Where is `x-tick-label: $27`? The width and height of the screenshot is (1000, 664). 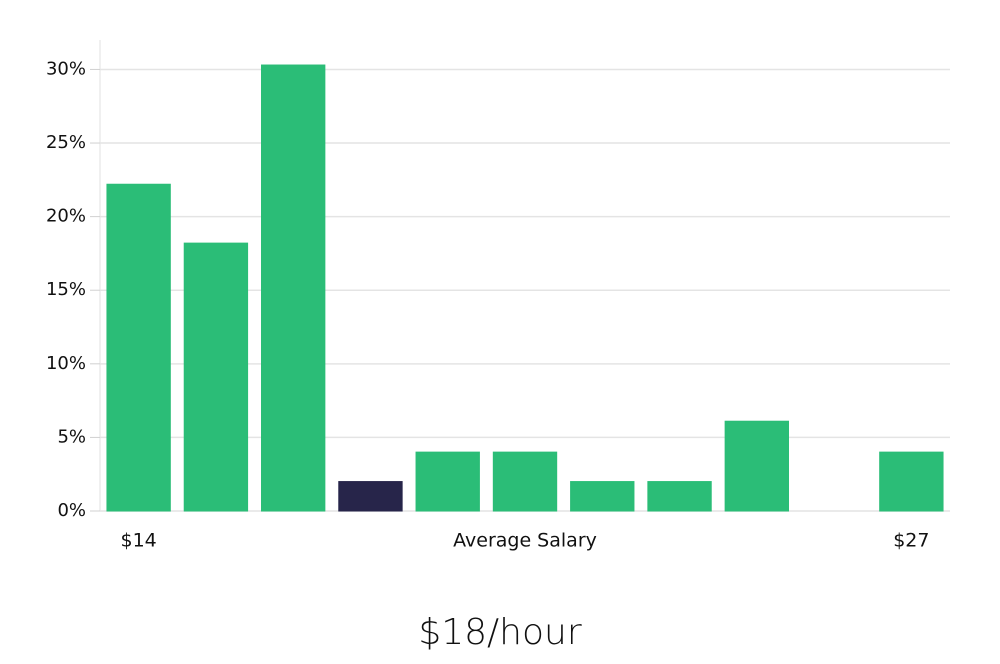
x-tick-label: $27 is located at coordinates (911, 541).